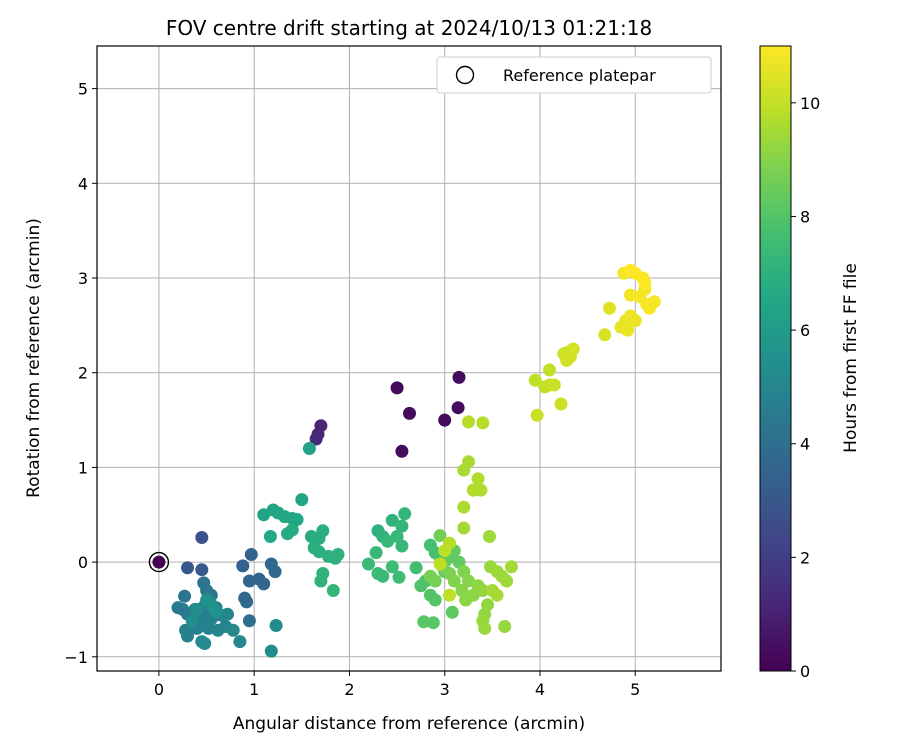 The height and width of the screenshot is (750, 900). Describe the element at coordinates (805, 216) in the screenshot. I see `colorbar-tick-label: 8` at that location.